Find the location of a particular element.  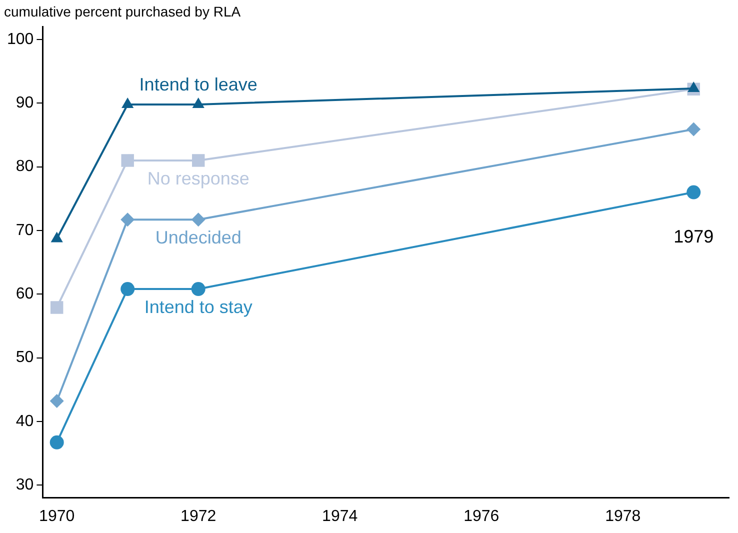

x-tick-label: 1978 is located at coordinates (623, 516).